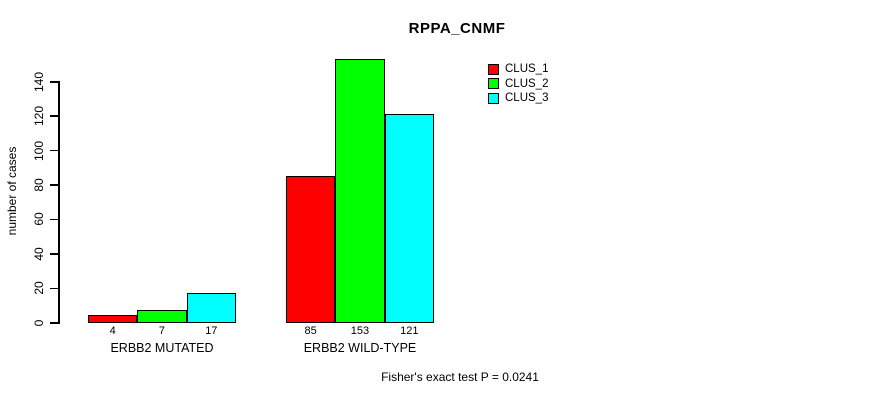 This screenshot has width=890, height=400. I want to click on bar-value-label: 4, so click(112, 331).